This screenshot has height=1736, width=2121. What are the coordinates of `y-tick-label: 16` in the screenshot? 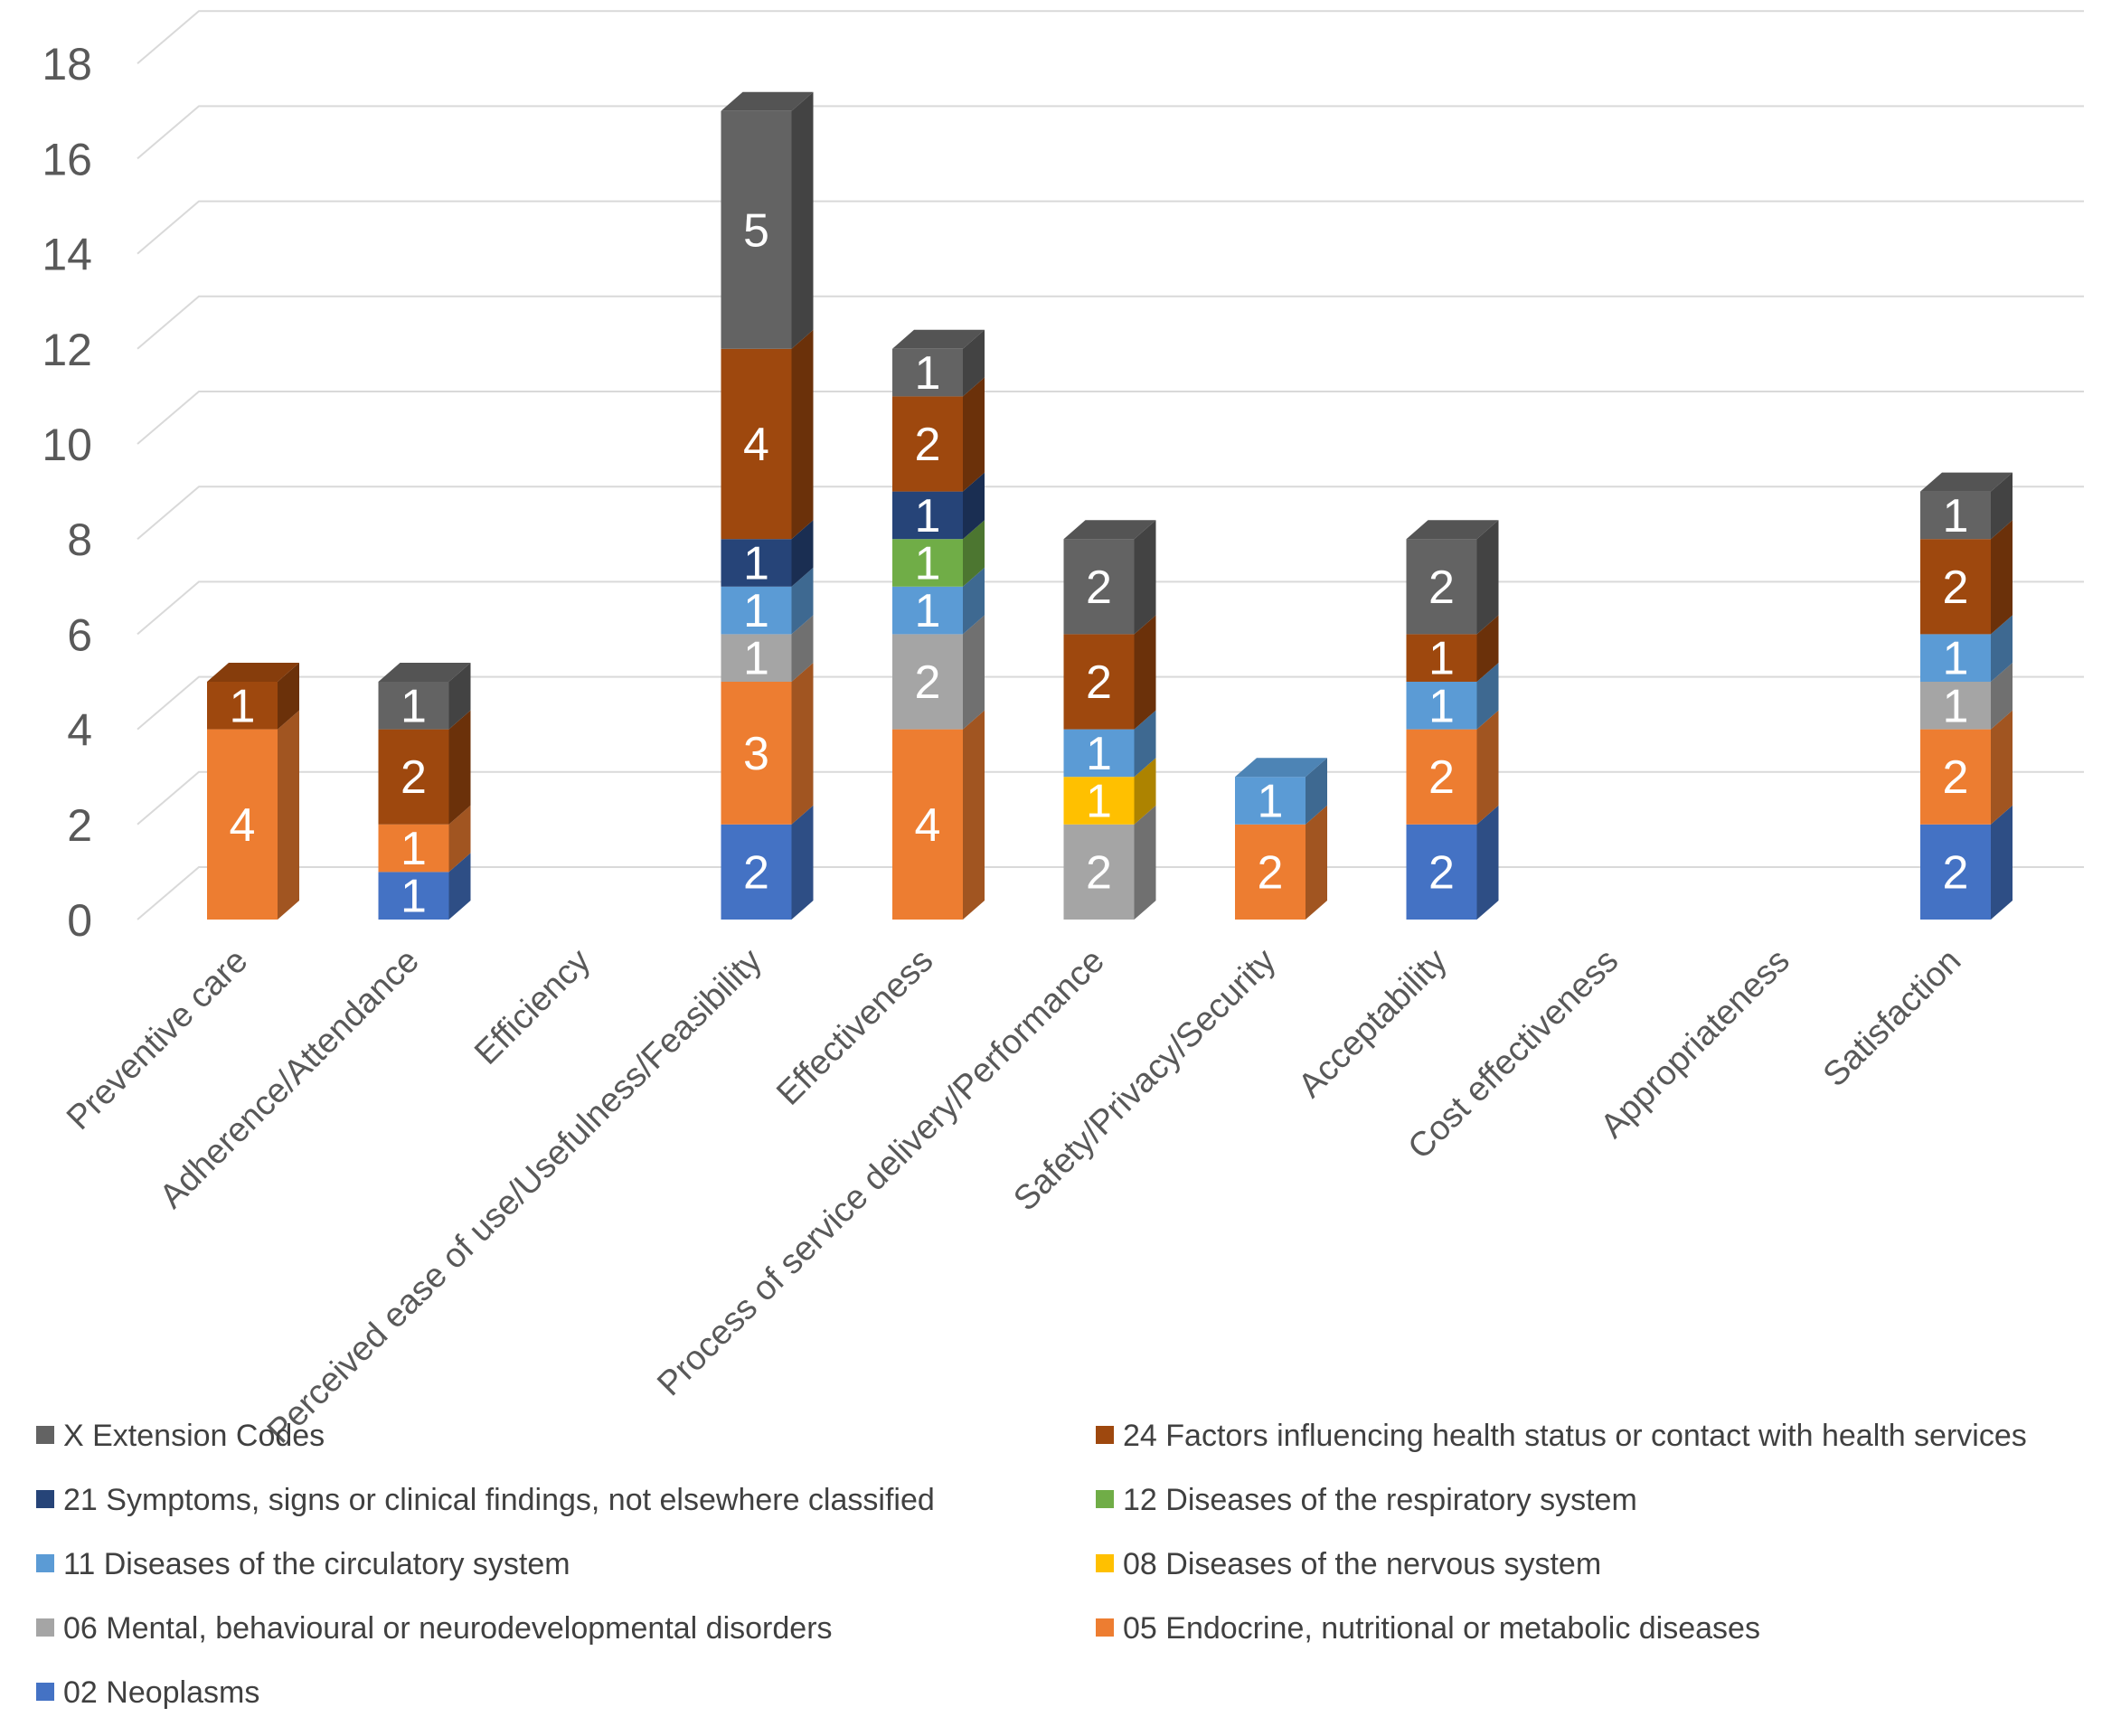 It's located at (67, 159).